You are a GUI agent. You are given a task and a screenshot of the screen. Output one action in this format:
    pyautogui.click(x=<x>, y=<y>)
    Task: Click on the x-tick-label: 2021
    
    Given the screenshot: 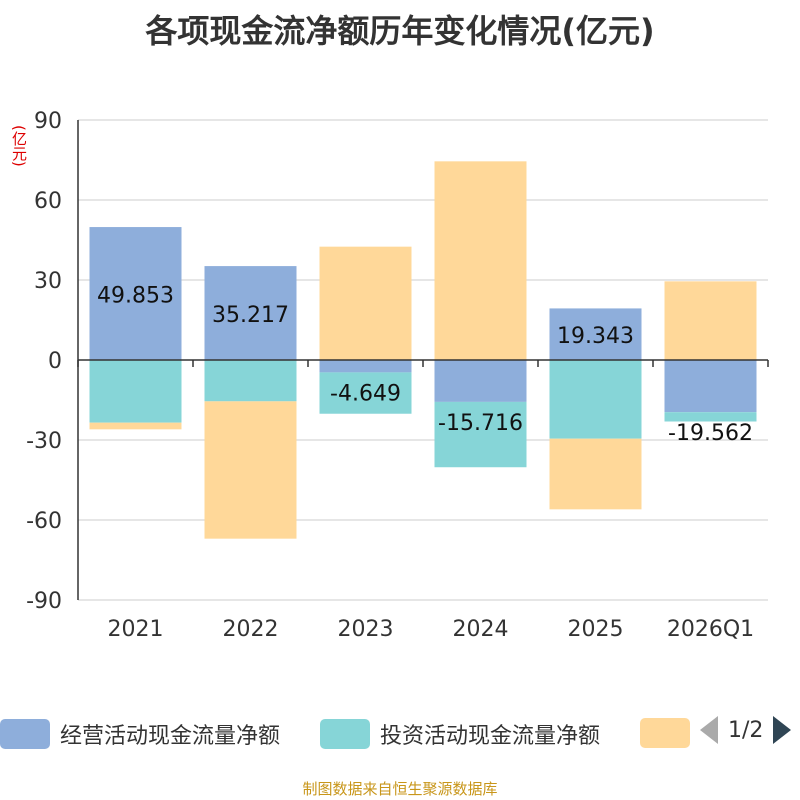 What is the action you would take?
    pyautogui.click(x=136, y=629)
    